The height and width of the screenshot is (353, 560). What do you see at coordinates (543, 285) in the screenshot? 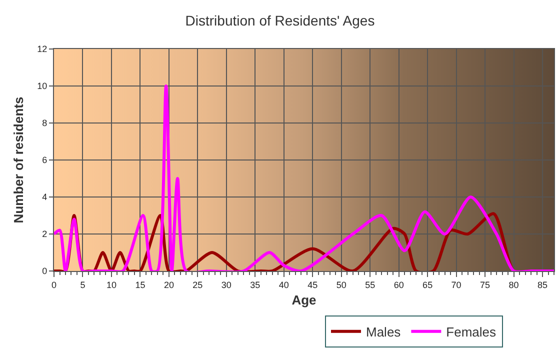
I see `x-tick-label: 85` at bounding box center [543, 285].